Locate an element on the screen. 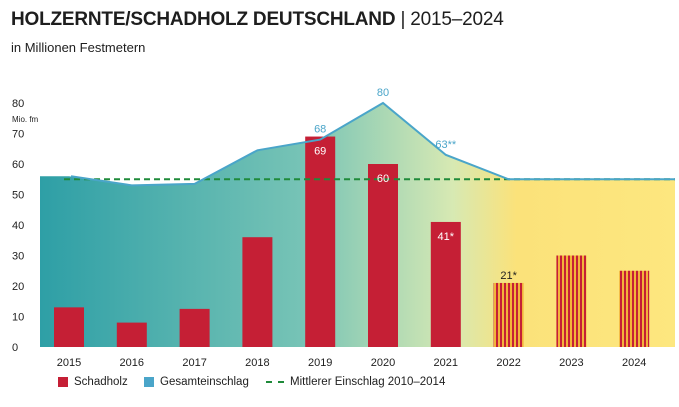 The width and height of the screenshot is (679, 407). y-tick-label: 20 is located at coordinates (18, 287).